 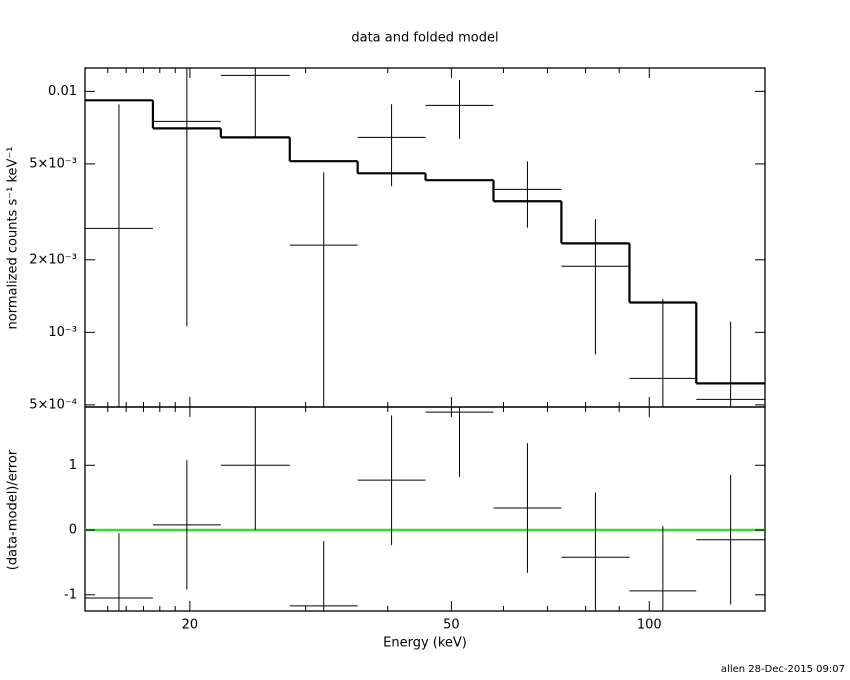 I want to click on y-tick-label: 1, so click(x=73, y=465).